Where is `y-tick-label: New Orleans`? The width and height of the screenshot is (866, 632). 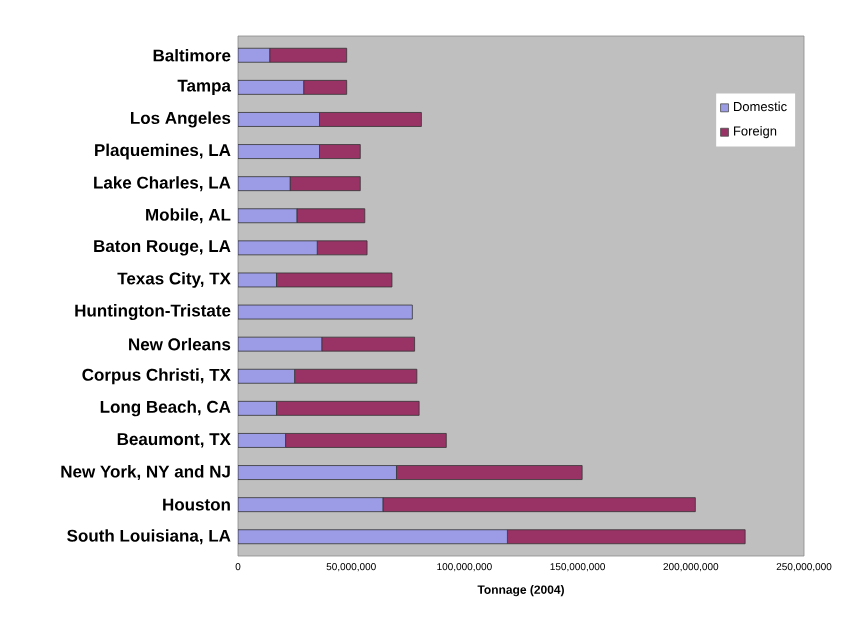
y-tick-label: New Orleans is located at coordinates (180, 344).